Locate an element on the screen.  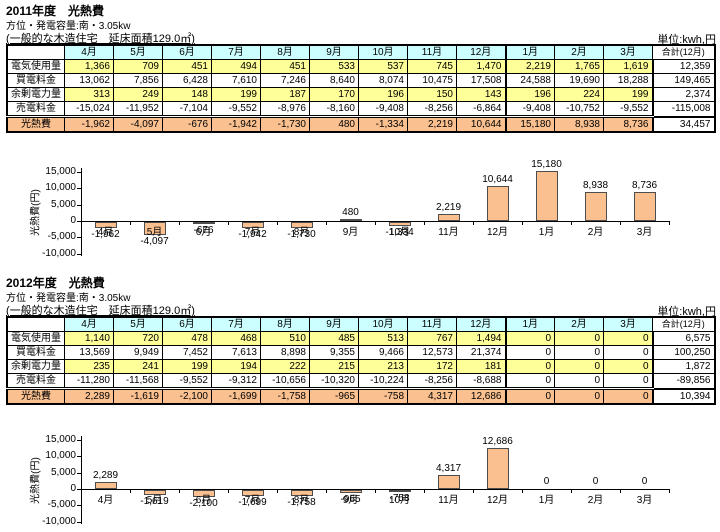
value-cell: 172 is located at coordinates (432, 366).